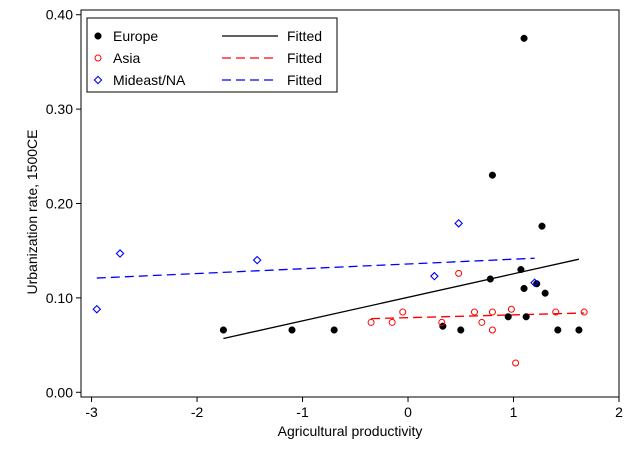 This screenshot has width=630, height=458. I want to click on y-tick-label: 0.20, so click(59, 204).